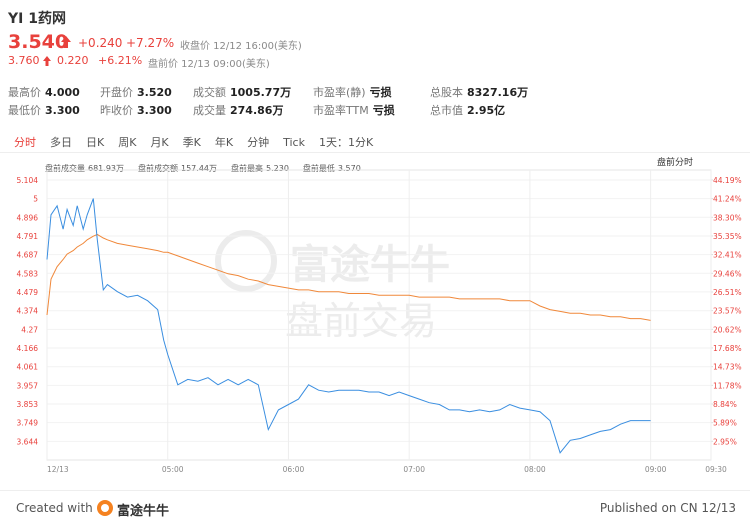 This screenshot has width=750, height=529. Describe the element at coordinates (346, 142) in the screenshot. I see `tab: 1天：1分K` at that location.